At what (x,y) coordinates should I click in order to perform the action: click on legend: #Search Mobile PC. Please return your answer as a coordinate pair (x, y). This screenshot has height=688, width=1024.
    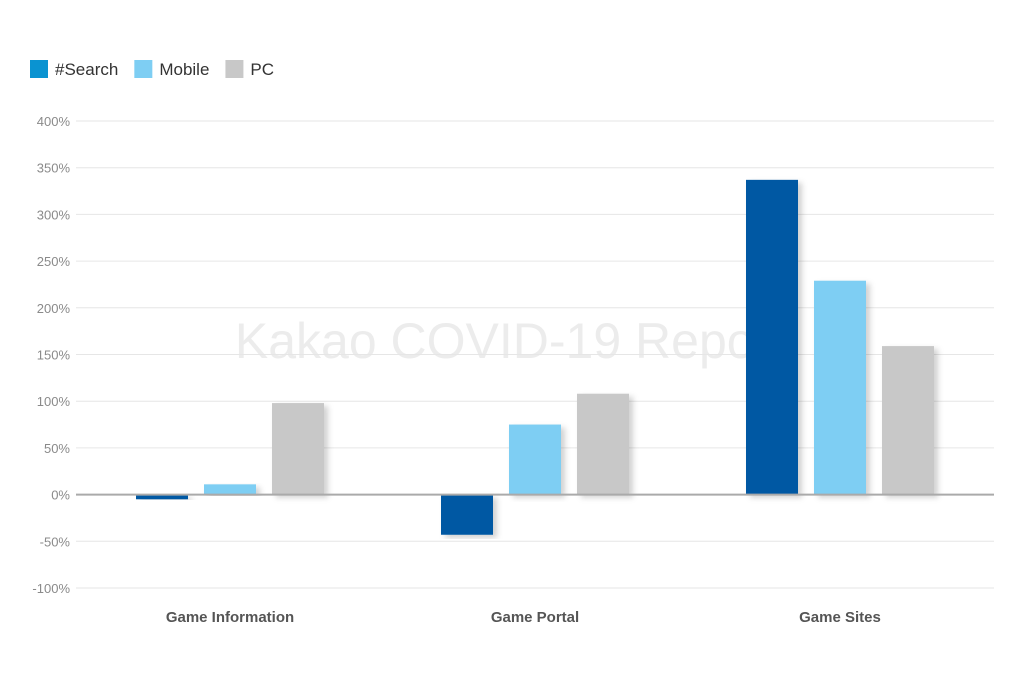
    Looking at the image, I should click on (152, 69).